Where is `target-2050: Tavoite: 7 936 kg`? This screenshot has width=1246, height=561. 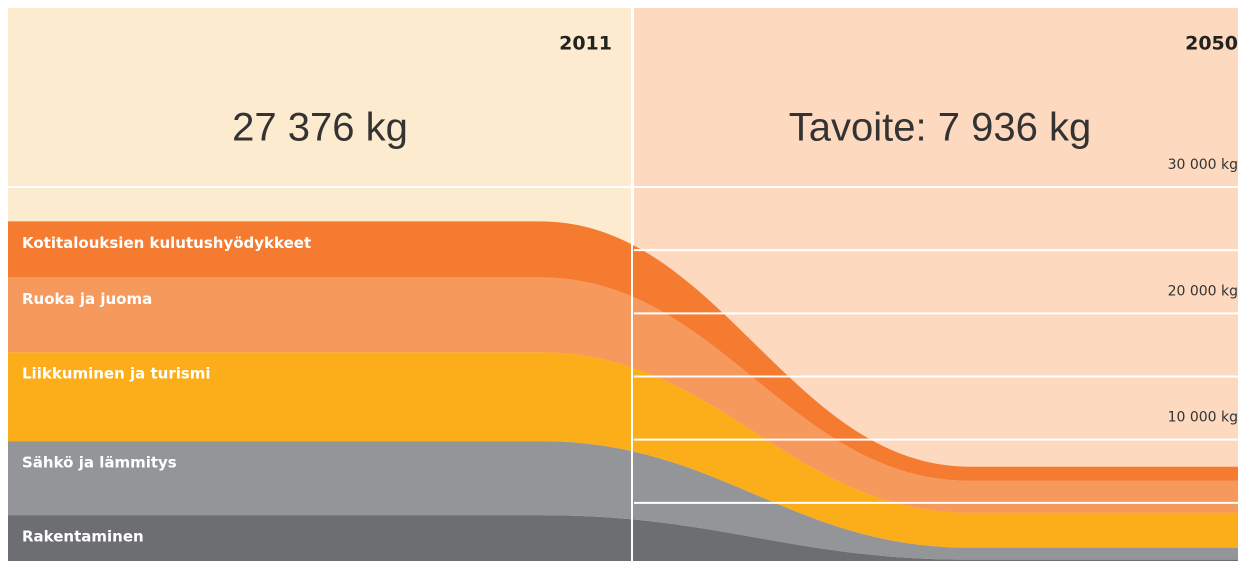 target-2050: Tavoite: 7 936 kg is located at coordinates (940, 128).